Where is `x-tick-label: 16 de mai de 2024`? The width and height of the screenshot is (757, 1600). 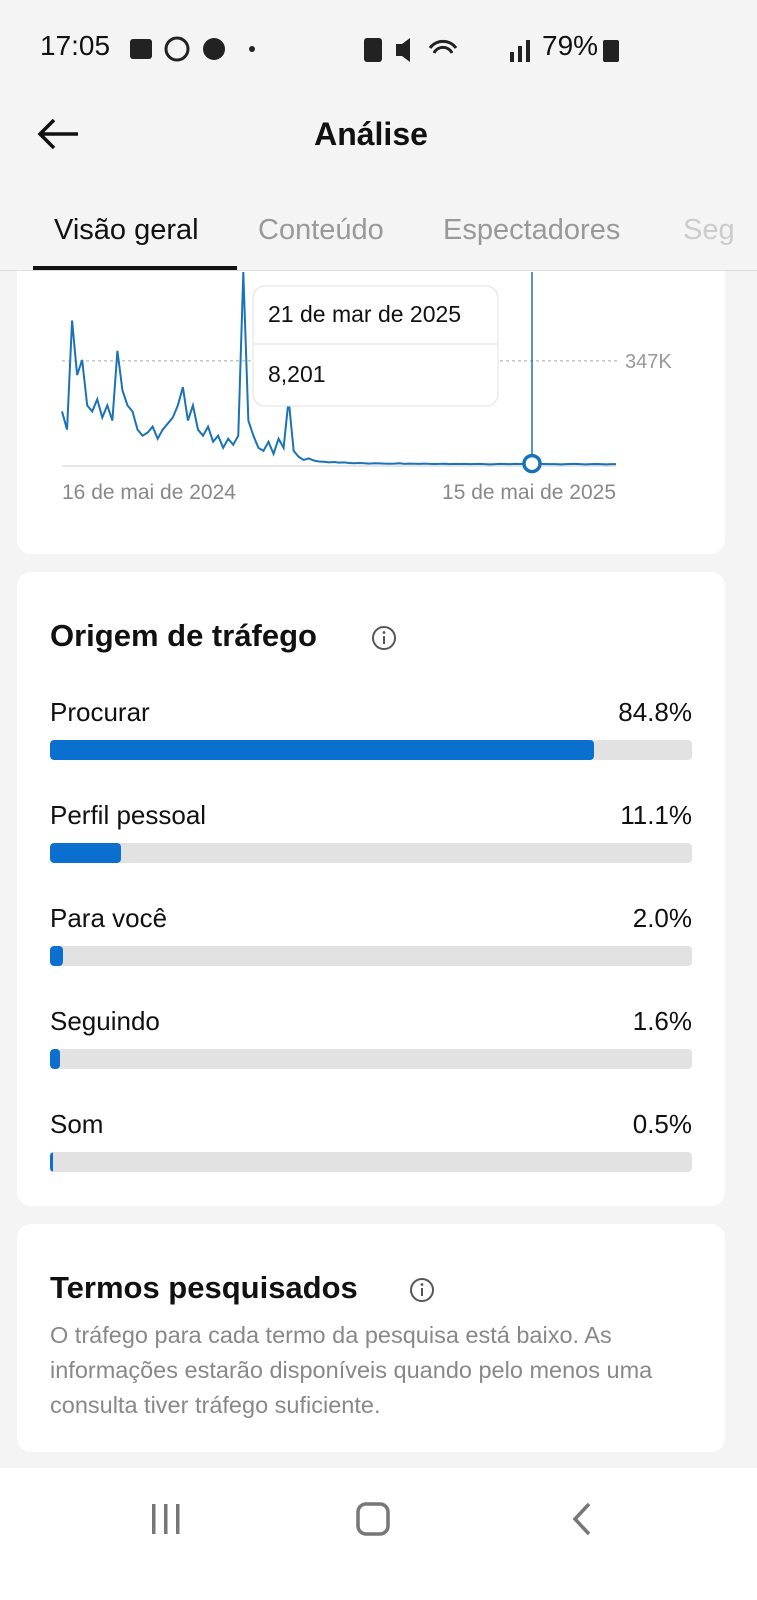
x-tick-label: 16 de mai de 2024 is located at coordinates (149, 492).